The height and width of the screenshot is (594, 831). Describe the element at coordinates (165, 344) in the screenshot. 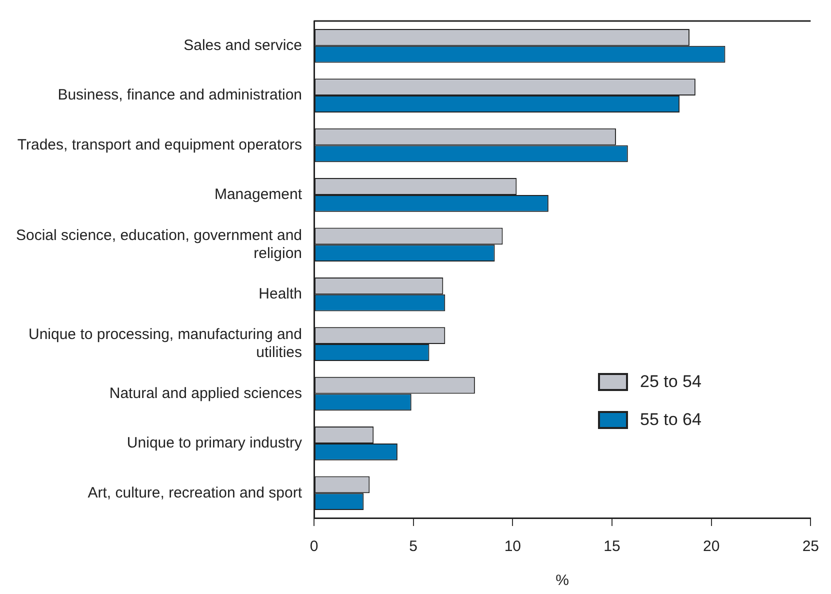

I see `y-tick-label: Unique to processing, manufacturing and utilities` at that location.